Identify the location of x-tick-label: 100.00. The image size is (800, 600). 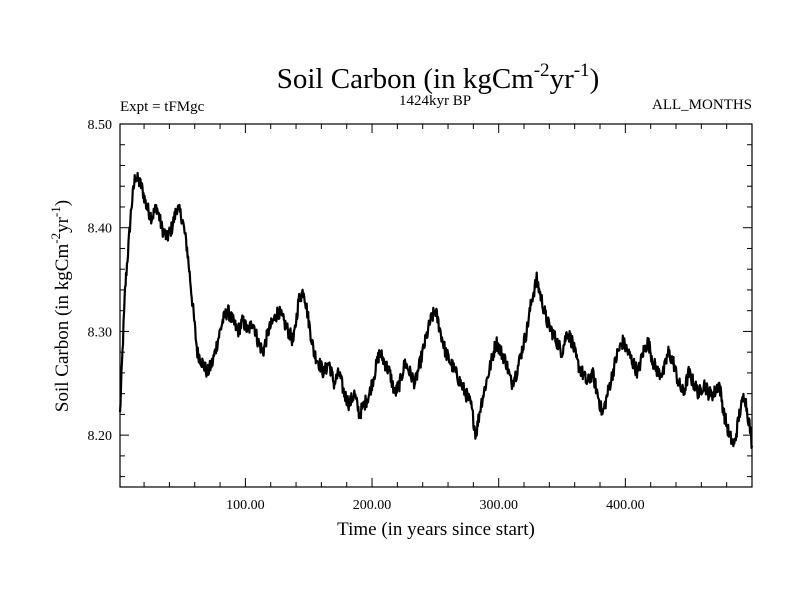
(245, 505).